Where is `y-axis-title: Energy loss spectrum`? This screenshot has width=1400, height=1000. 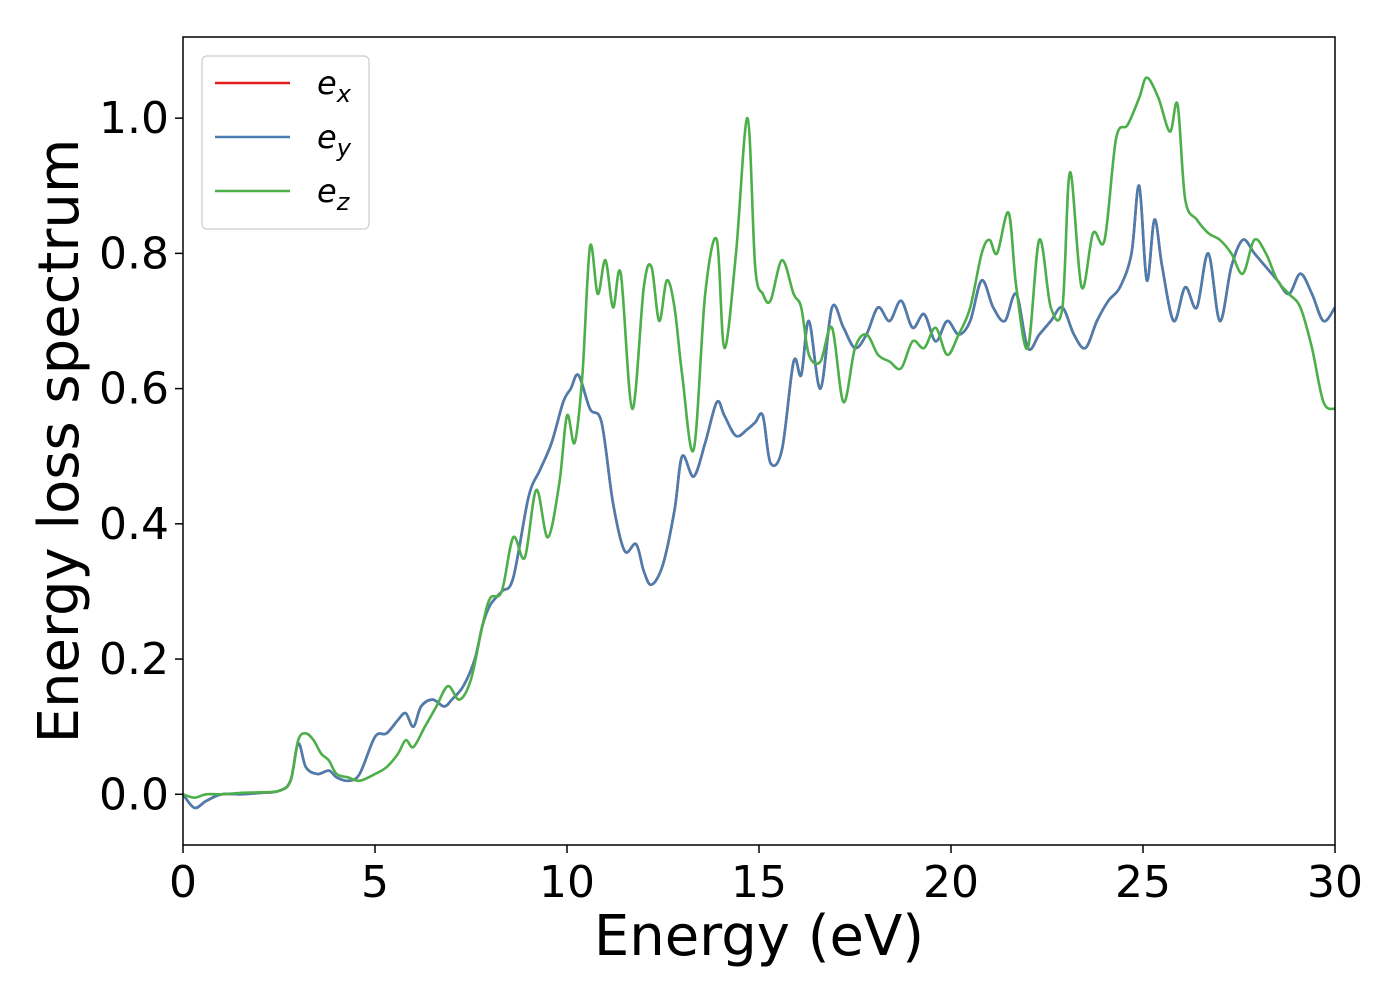 y-axis-title: Energy loss spectrum is located at coordinates (59, 441).